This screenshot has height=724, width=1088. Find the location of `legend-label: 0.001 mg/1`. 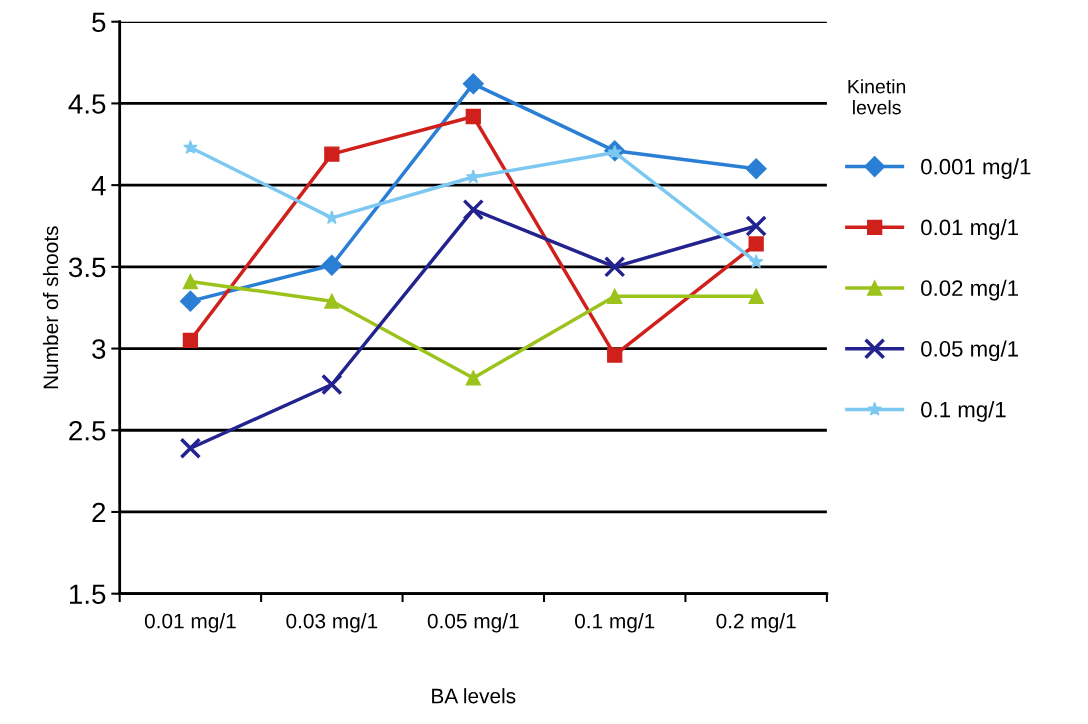

legend-label: 0.001 mg/1 is located at coordinates (976, 168).